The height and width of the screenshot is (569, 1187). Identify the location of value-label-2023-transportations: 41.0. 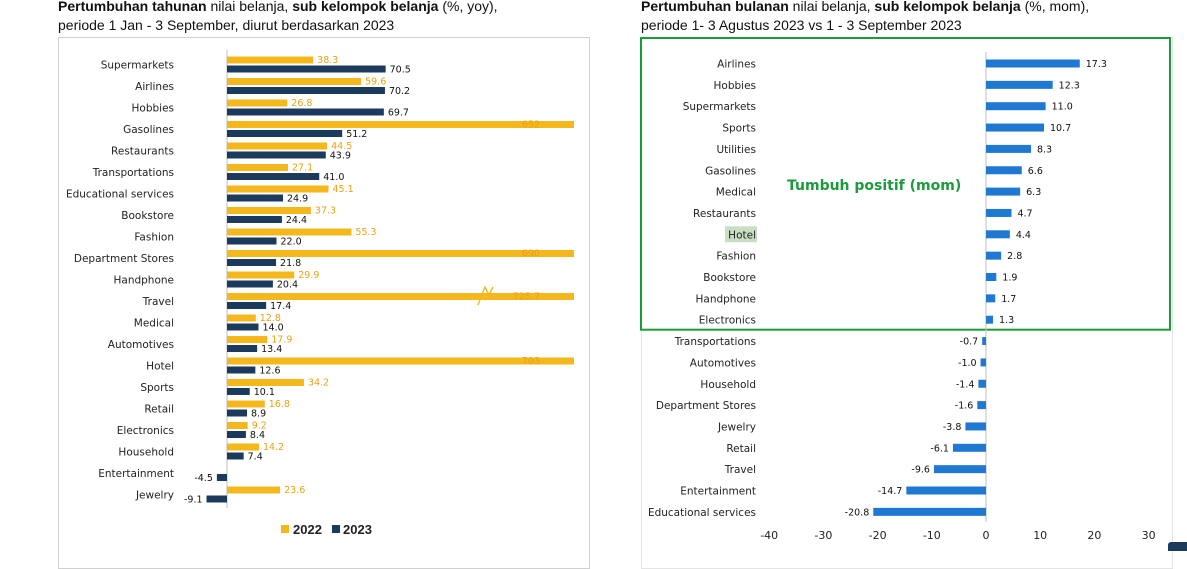
(333, 177).